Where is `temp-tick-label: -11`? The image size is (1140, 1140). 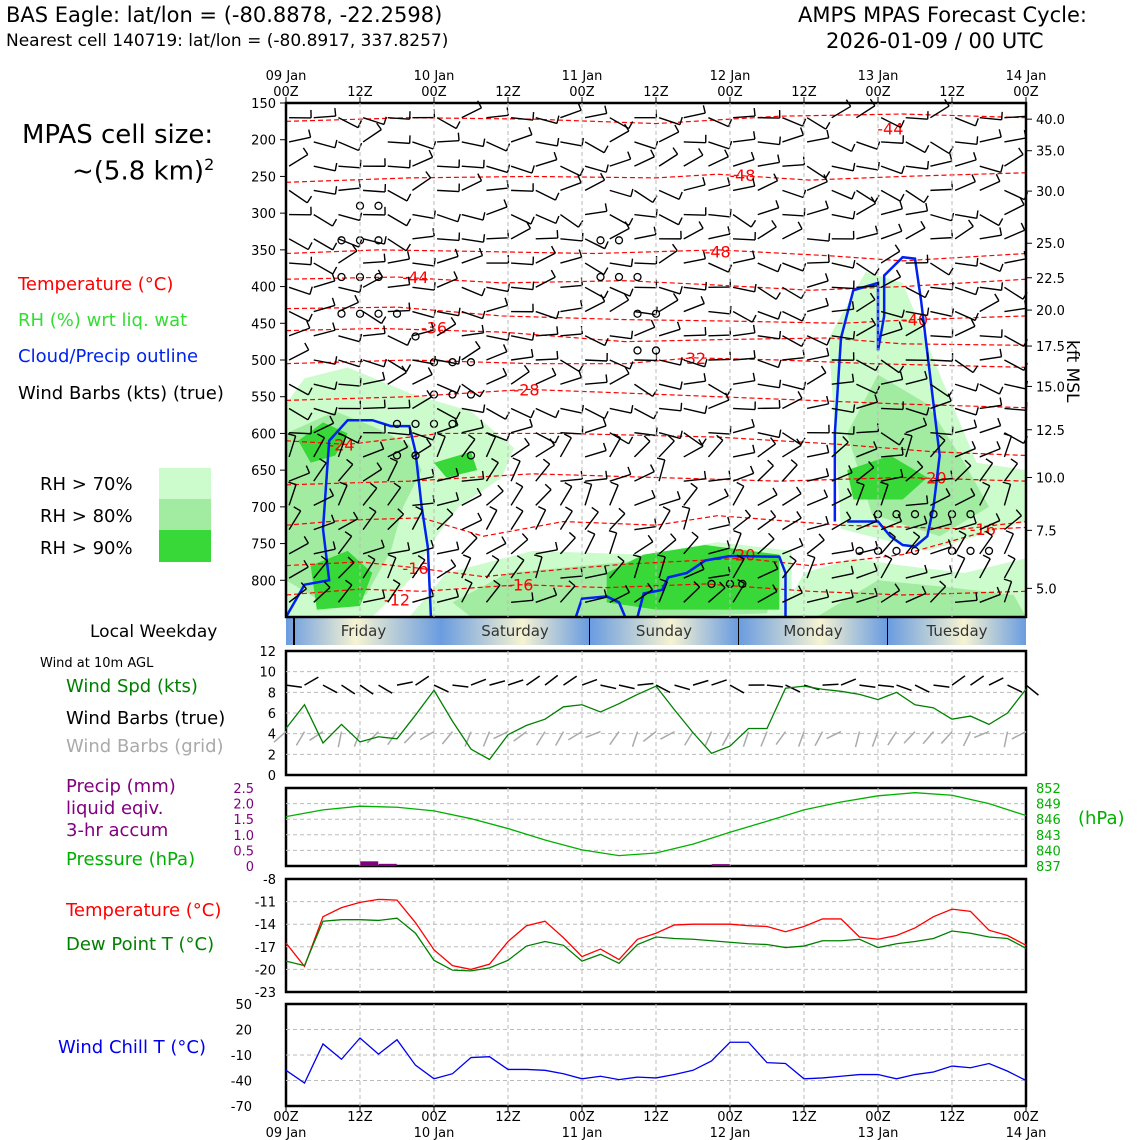 temp-tick-label: -11 is located at coordinates (265, 903).